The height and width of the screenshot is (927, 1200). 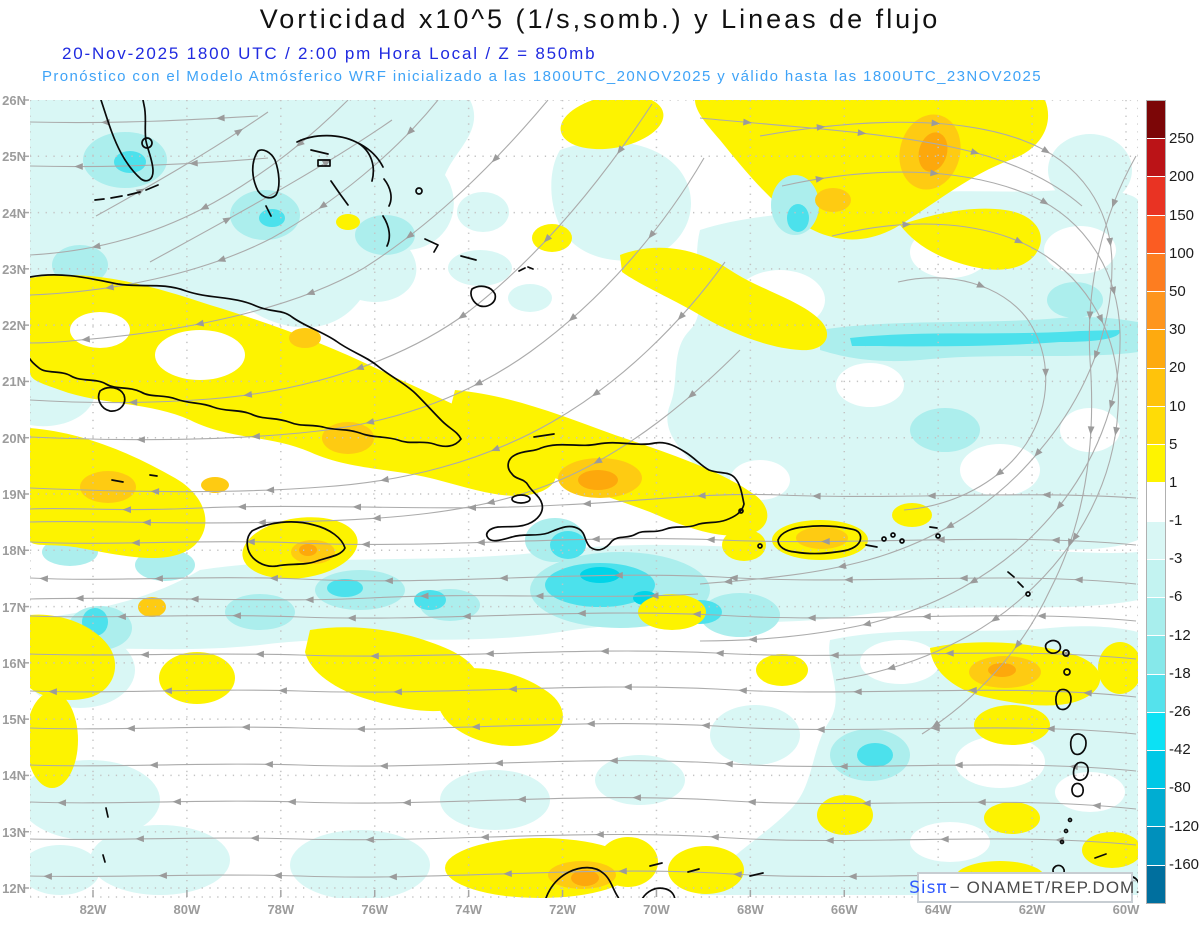 I want to click on lon-label: 80W, so click(x=187, y=909).